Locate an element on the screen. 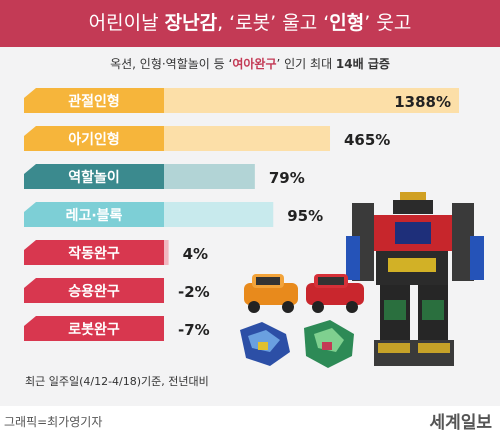 The image size is (500, 433). category-label: 작동완구 is located at coordinates (94, 253).